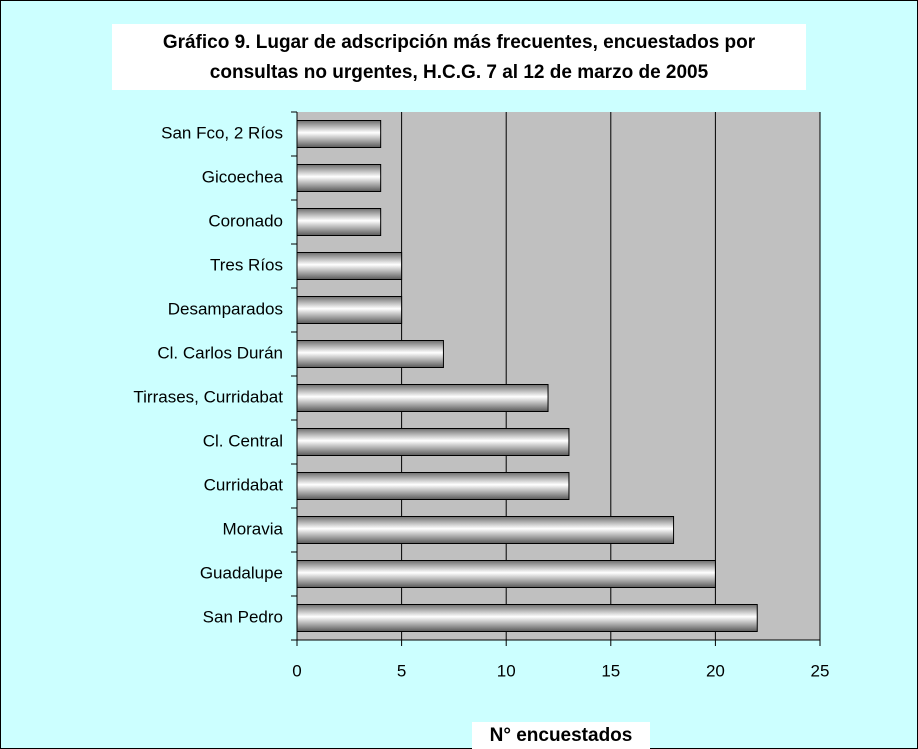  What do you see at coordinates (243, 440) in the screenshot?
I see `y-tick-label: Cl. Central` at bounding box center [243, 440].